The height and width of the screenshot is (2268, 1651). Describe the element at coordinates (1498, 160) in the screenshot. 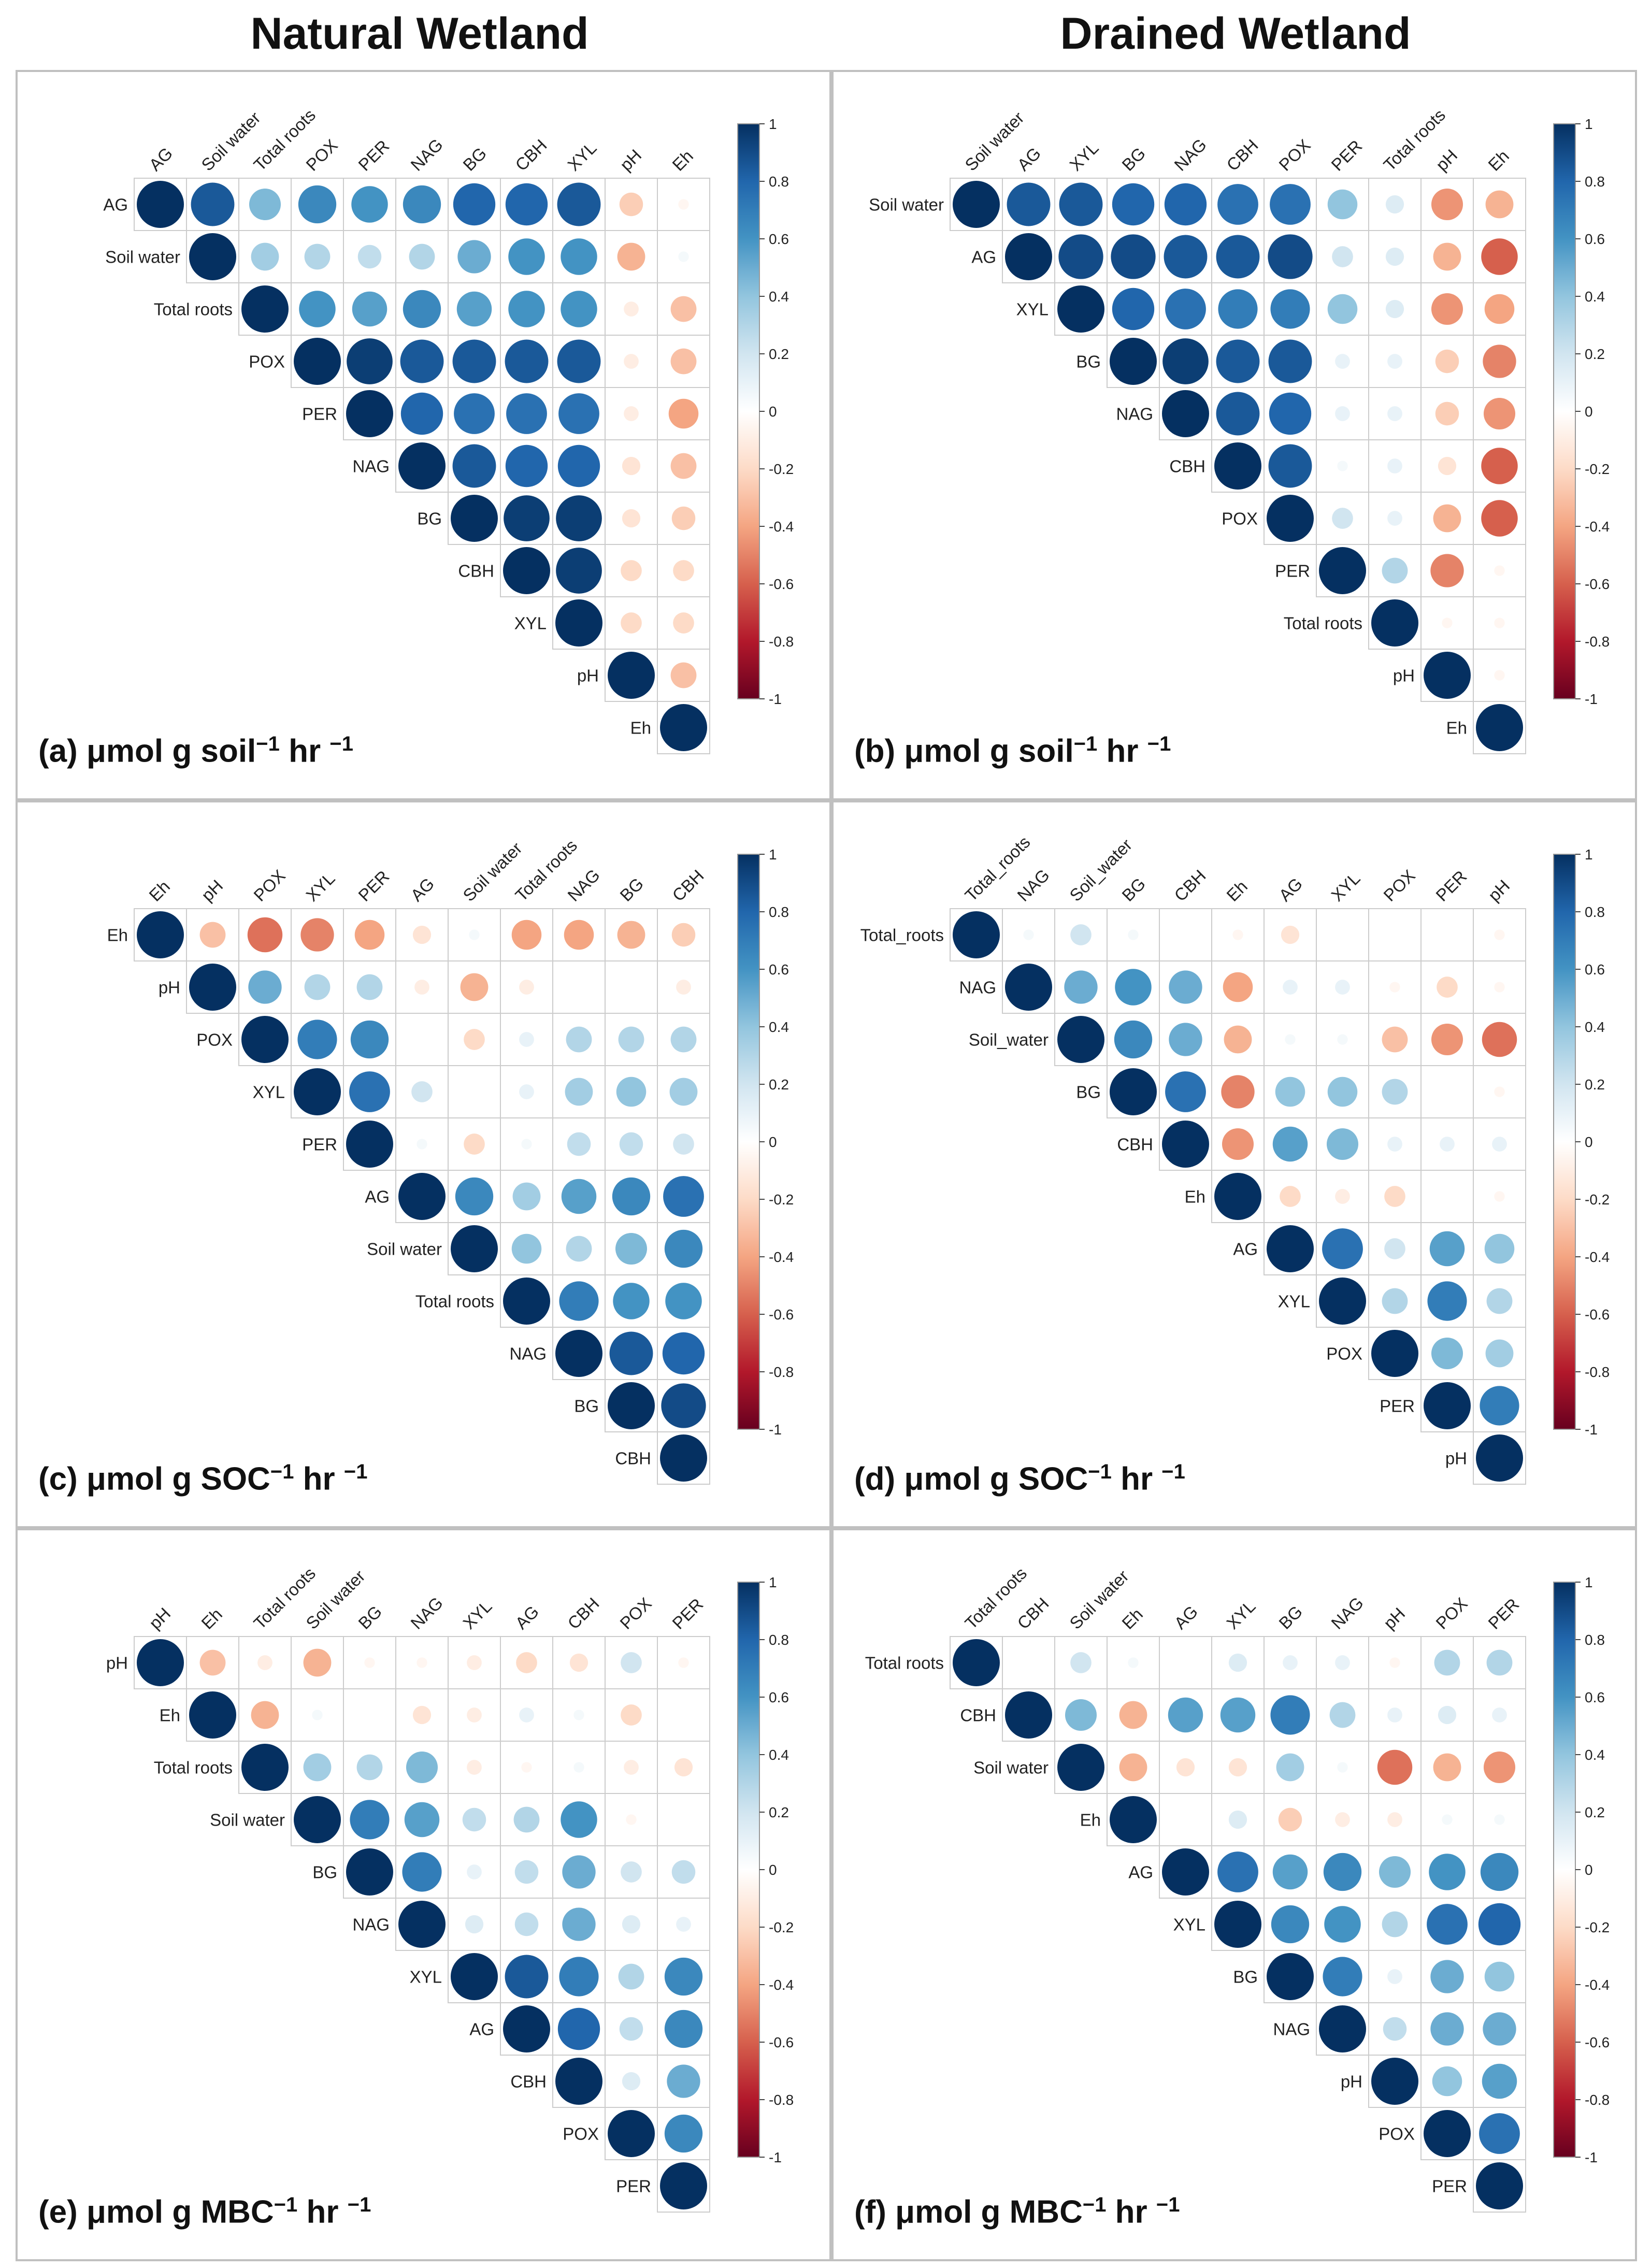

I see `column-label: Eh` at that location.